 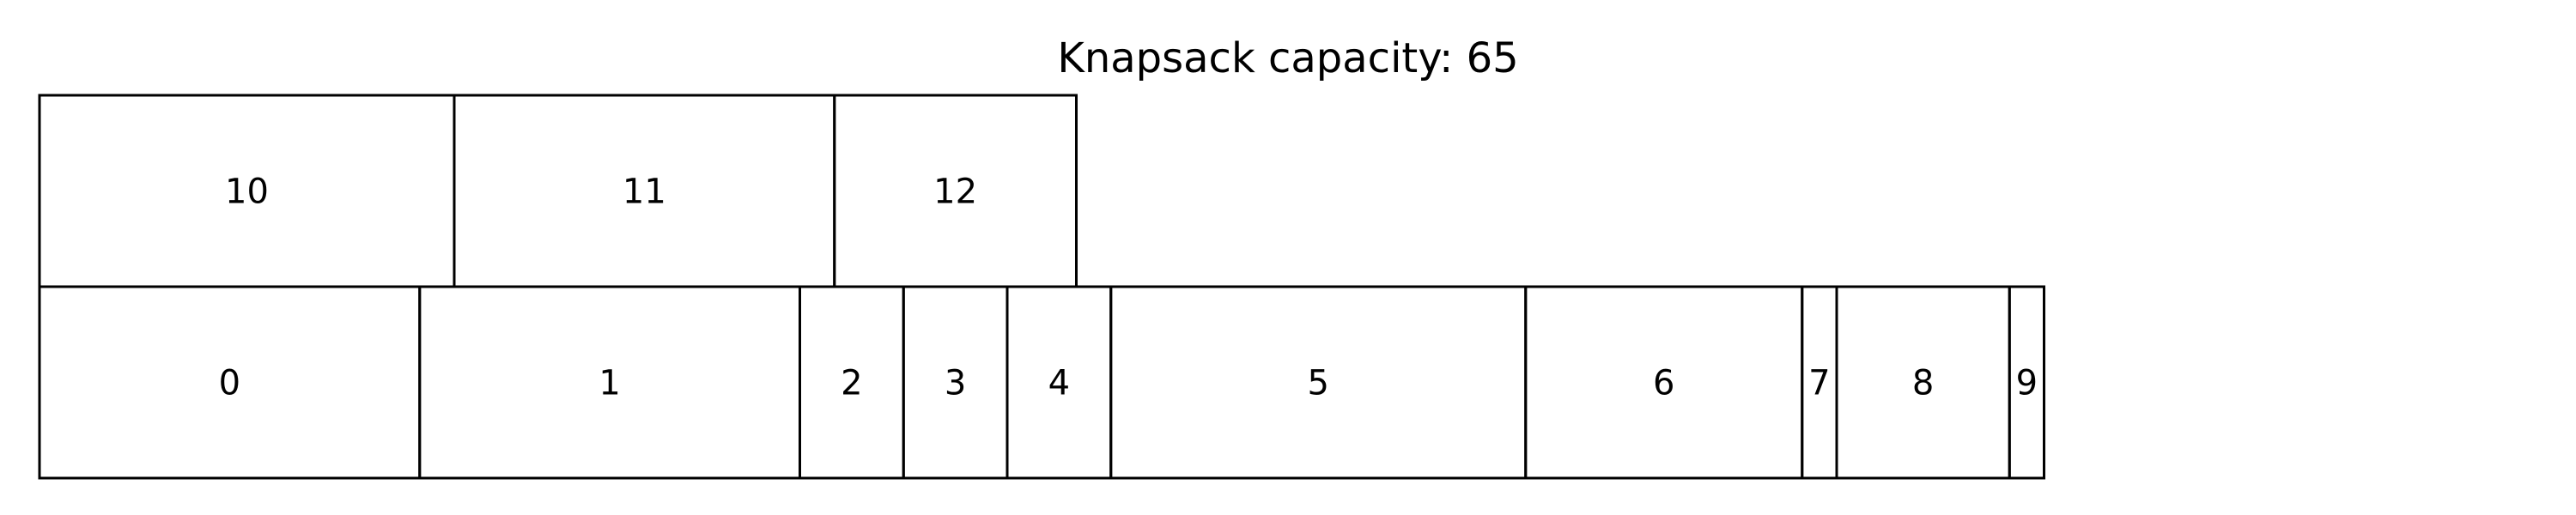 I want to click on item-label: 6, so click(x=1664, y=383).